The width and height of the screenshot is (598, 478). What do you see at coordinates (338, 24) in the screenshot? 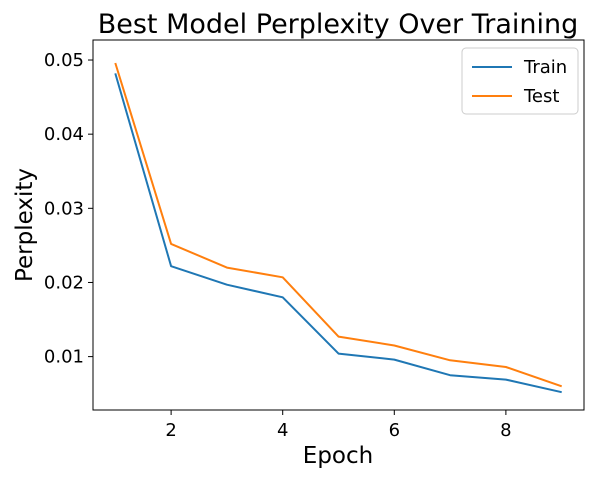
I see `chart-title: Best Model Perplexity Over Training` at bounding box center [338, 24].